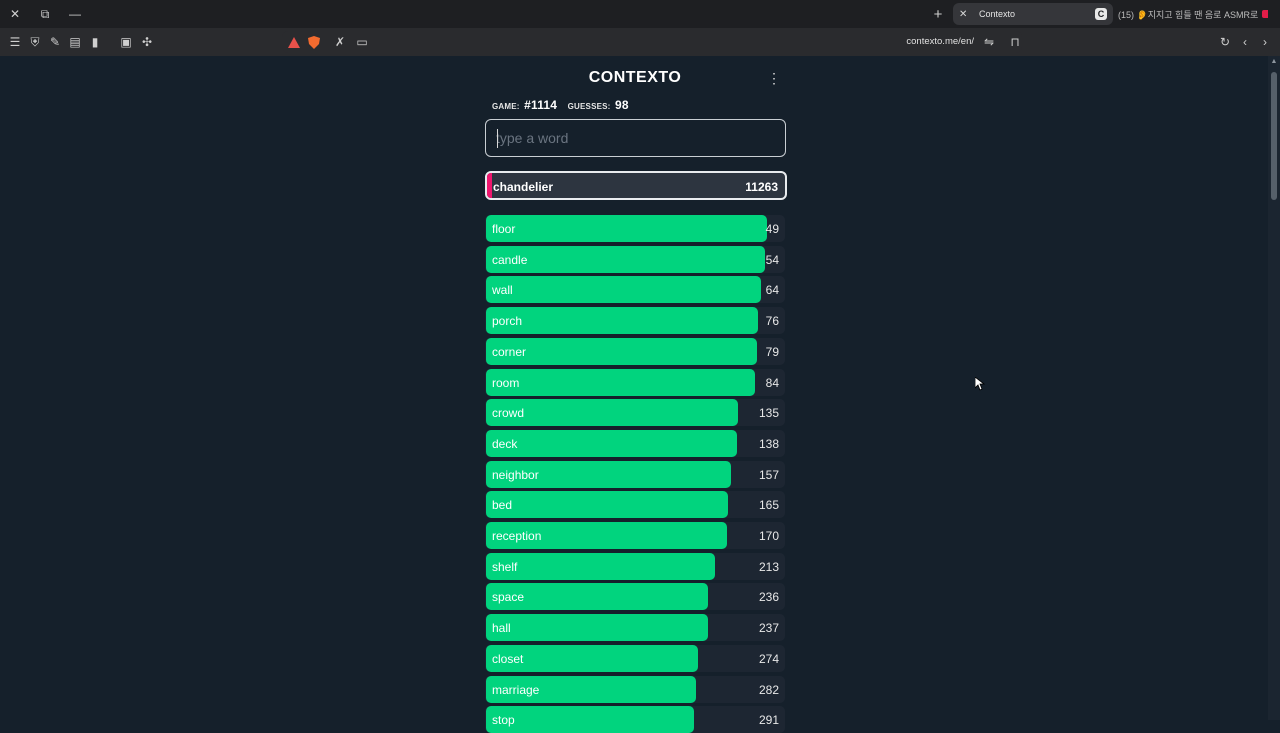 This screenshot has height=733, width=1280. Describe the element at coordinates (502, 505) in the screenshot. I see `guess-word: bed` at that location.